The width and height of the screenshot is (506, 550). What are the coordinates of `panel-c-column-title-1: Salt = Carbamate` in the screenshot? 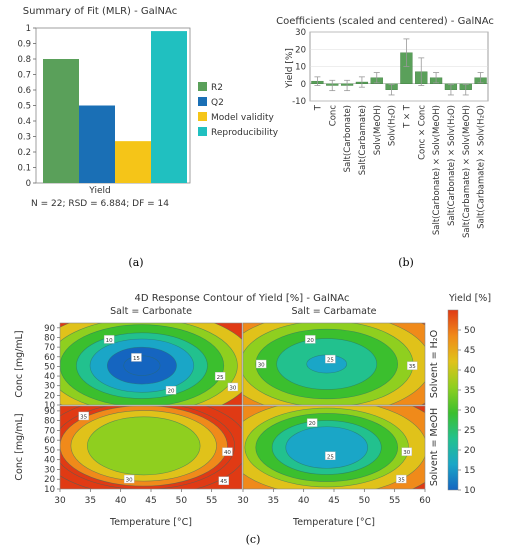 It's located at (333, 311).